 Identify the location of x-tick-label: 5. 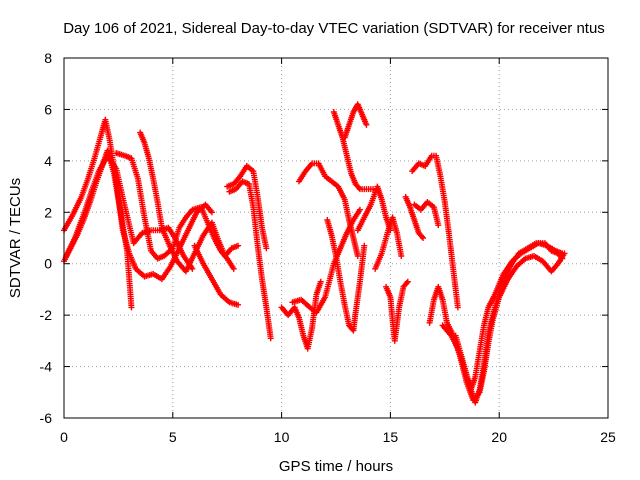
(173, 437).